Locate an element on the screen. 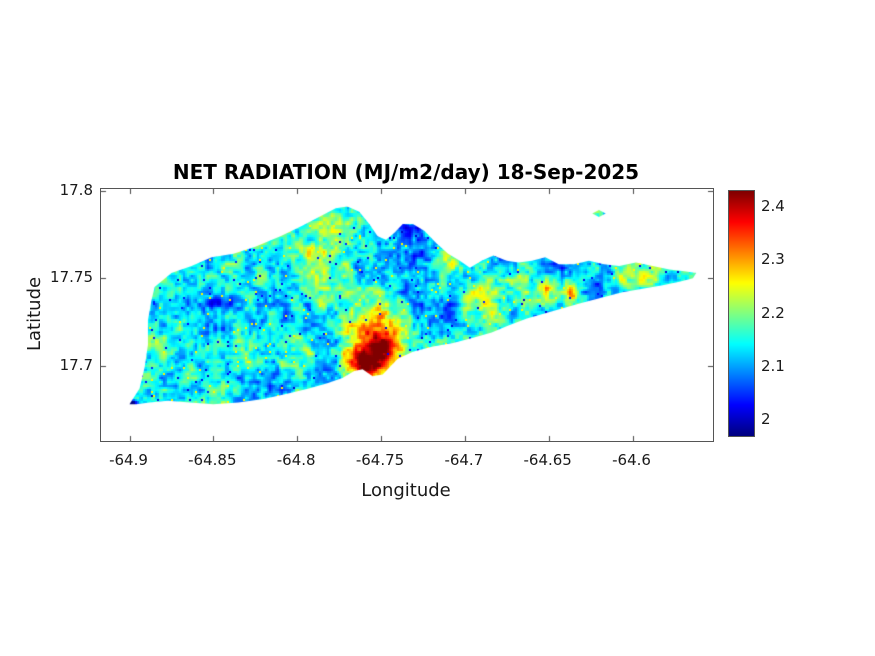  y-axis-ticks: 17.8 17.75 17.7 is located at coordinates (46, 328).